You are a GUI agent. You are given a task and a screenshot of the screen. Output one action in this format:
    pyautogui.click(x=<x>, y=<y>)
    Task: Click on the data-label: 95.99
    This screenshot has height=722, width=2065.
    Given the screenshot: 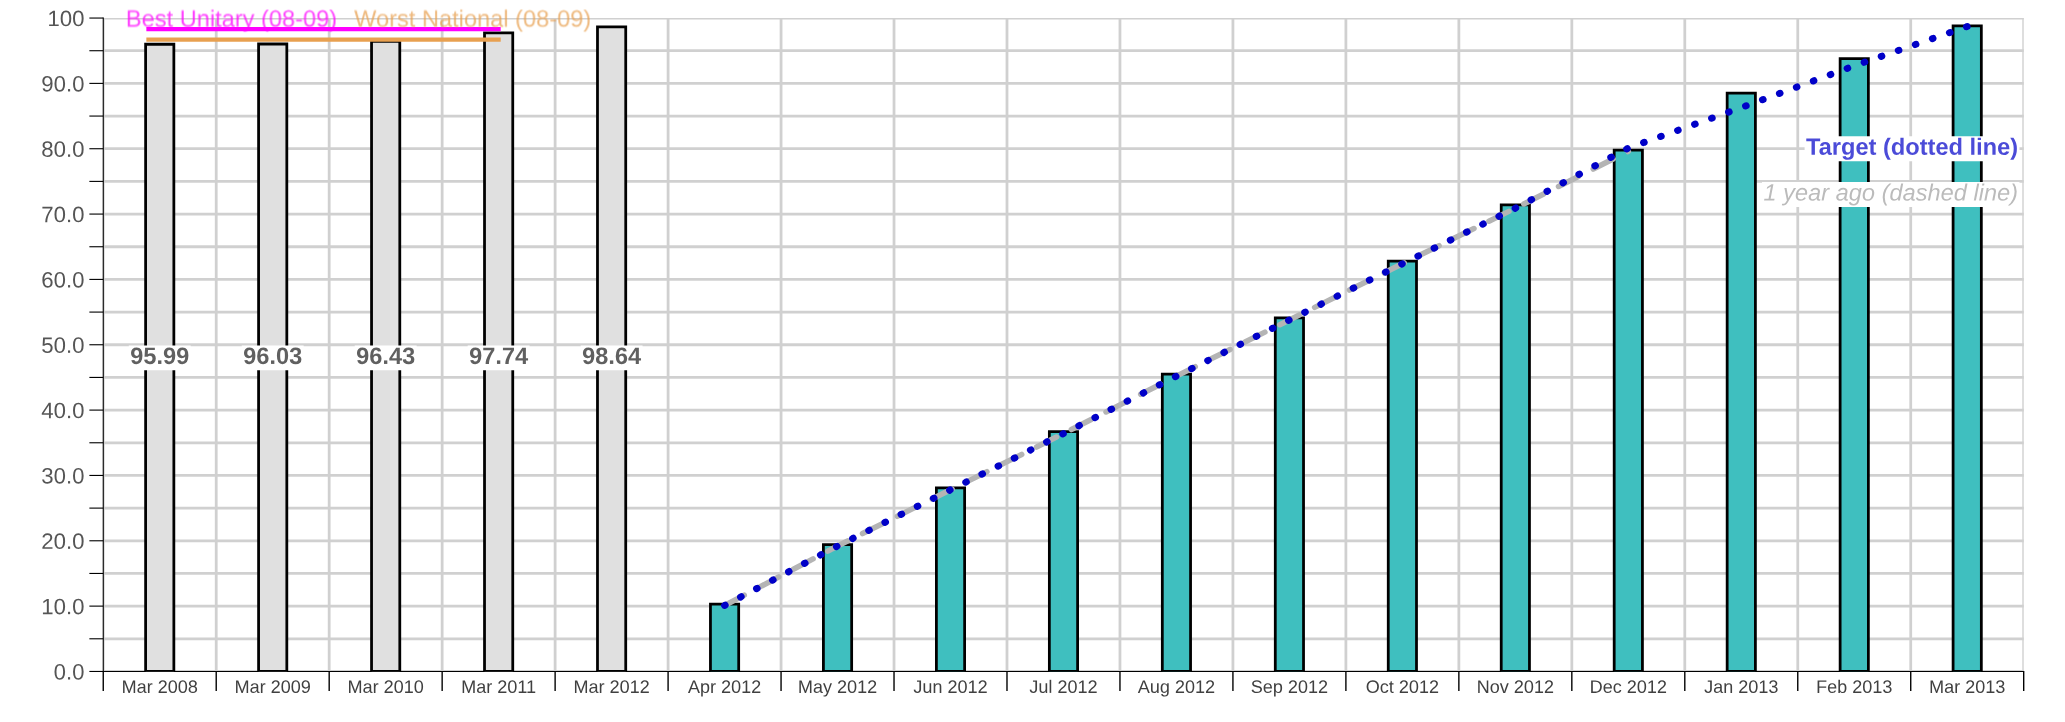 What is the action you would take?
    pyautogui.click(x=160, y=356)
    